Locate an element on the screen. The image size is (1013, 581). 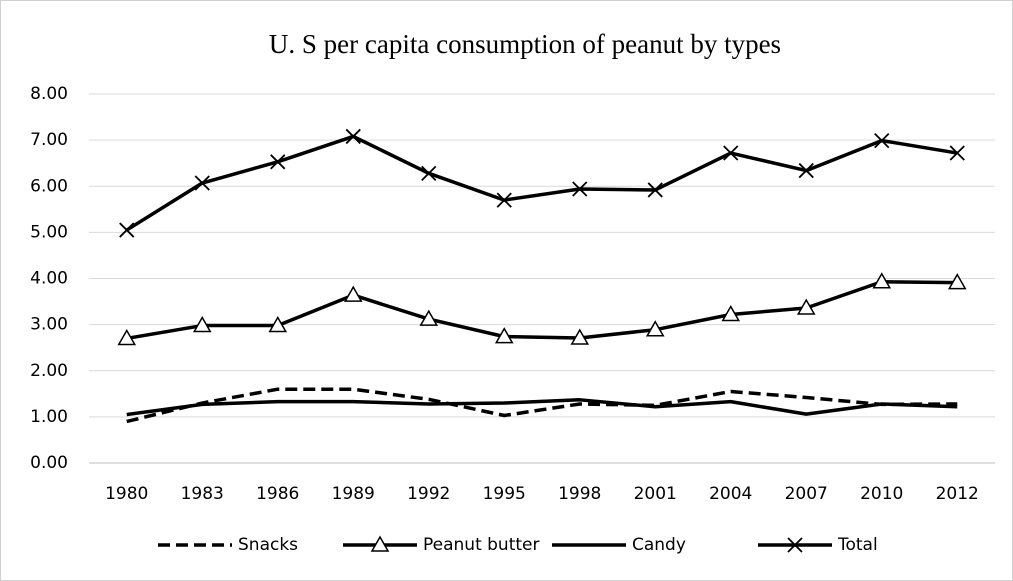
x-tick-label: 1986 is located at coordinates (277, 494).